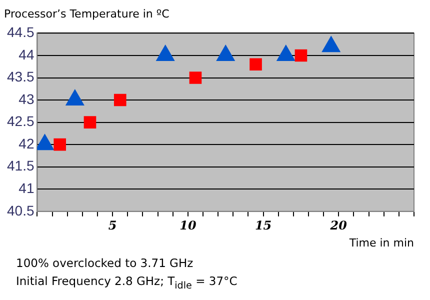 The height and width of the screenshot is (300, 430). Describe the element at coordinates (26, 143) in the screenshot. I see `y-tick-label: 42` at that location.